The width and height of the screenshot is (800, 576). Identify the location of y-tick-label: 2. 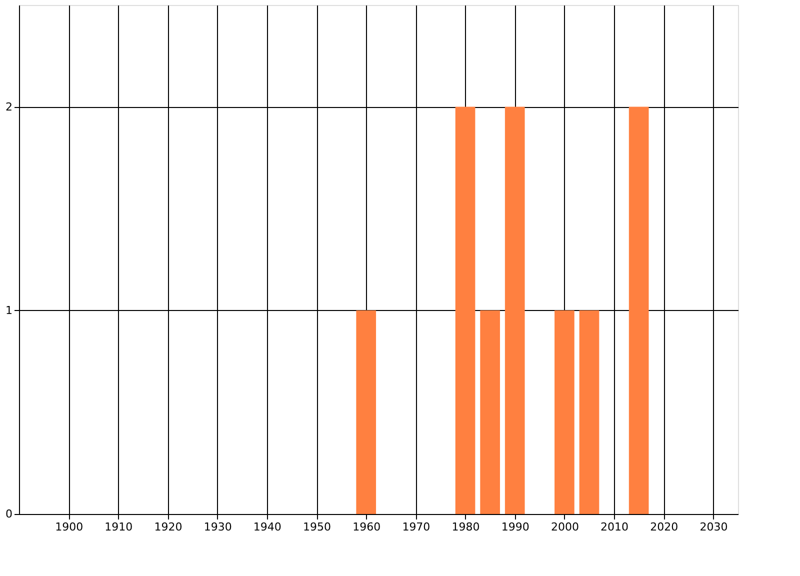
(9, 107).